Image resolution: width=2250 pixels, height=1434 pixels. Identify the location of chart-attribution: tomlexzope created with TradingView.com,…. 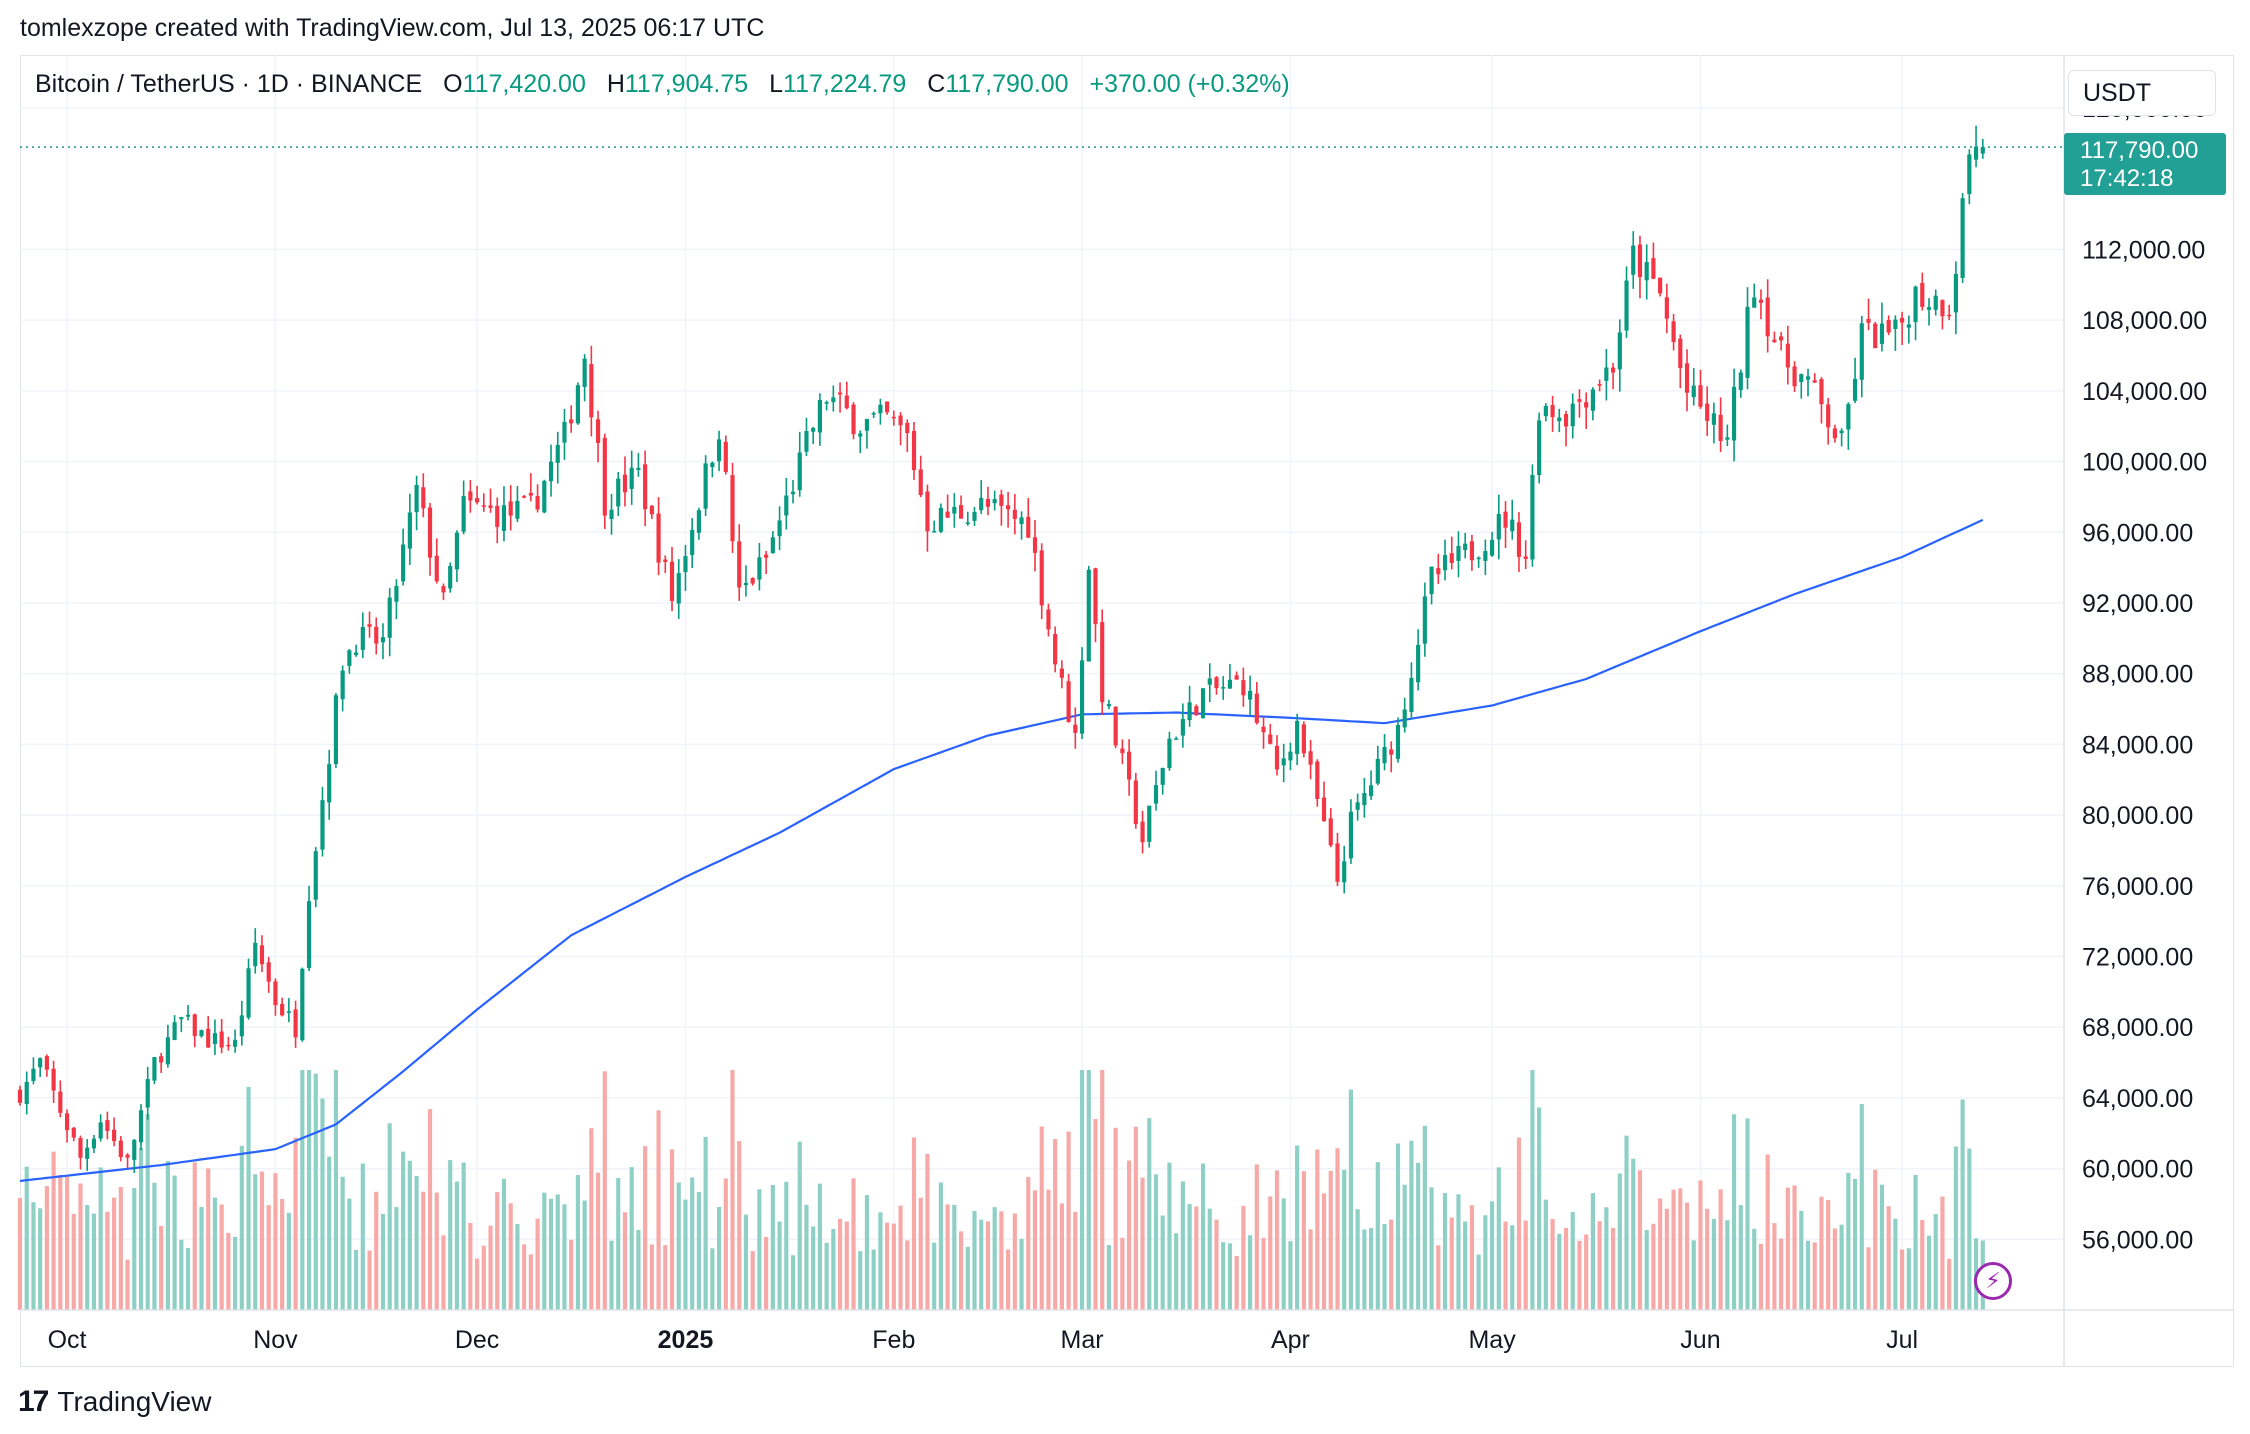
(392, 28).